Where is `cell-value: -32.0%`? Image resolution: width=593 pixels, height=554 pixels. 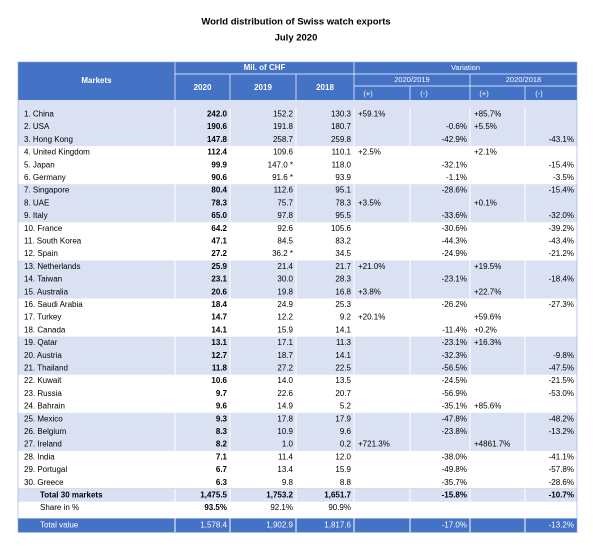
cell-value: -32.0% is located at coordinates (561, 215).